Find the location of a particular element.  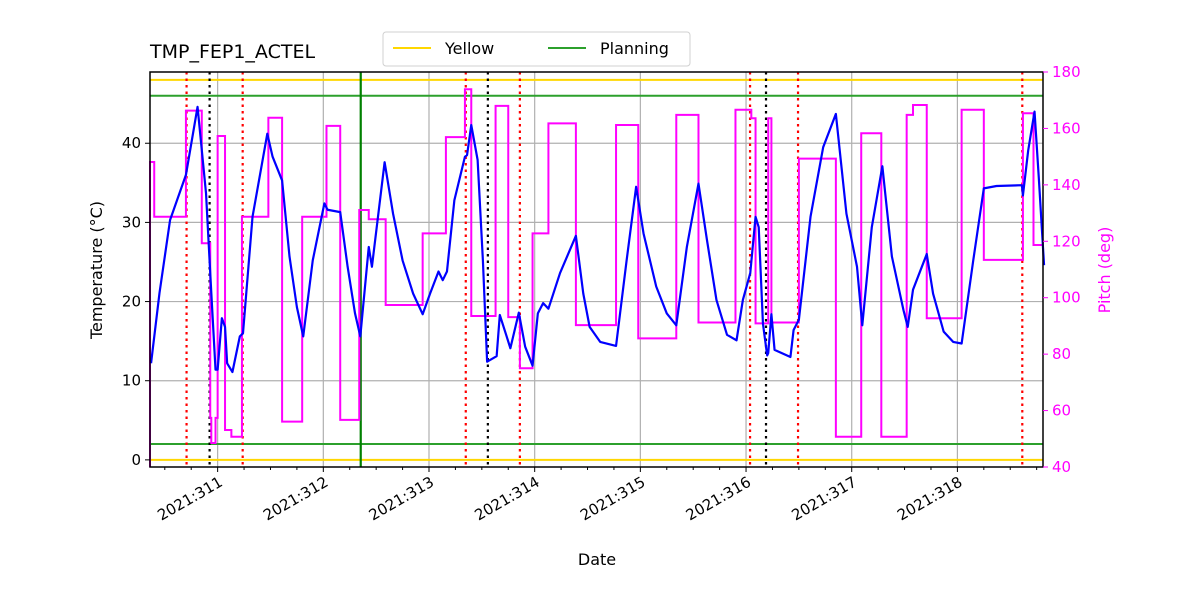

legend-label-planning: Planning is located at coordinates (634, 48).